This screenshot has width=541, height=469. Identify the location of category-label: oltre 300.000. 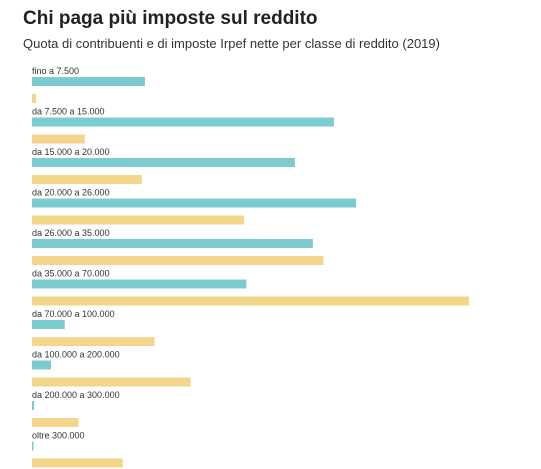
(58, 436).